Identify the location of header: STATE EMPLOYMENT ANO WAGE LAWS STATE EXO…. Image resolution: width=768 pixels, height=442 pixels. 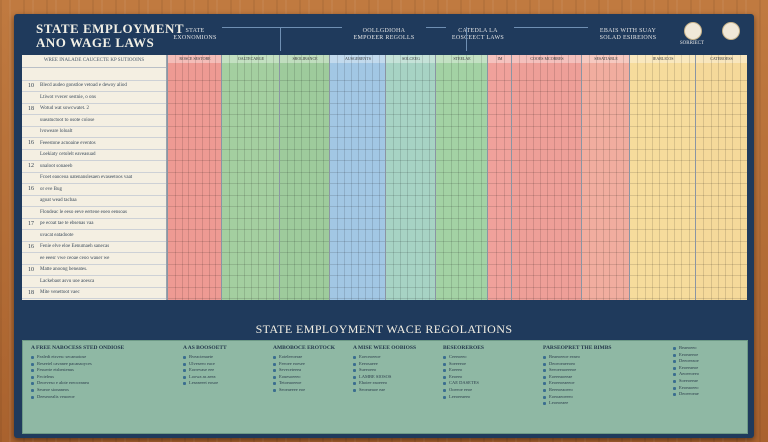
(384, 34).